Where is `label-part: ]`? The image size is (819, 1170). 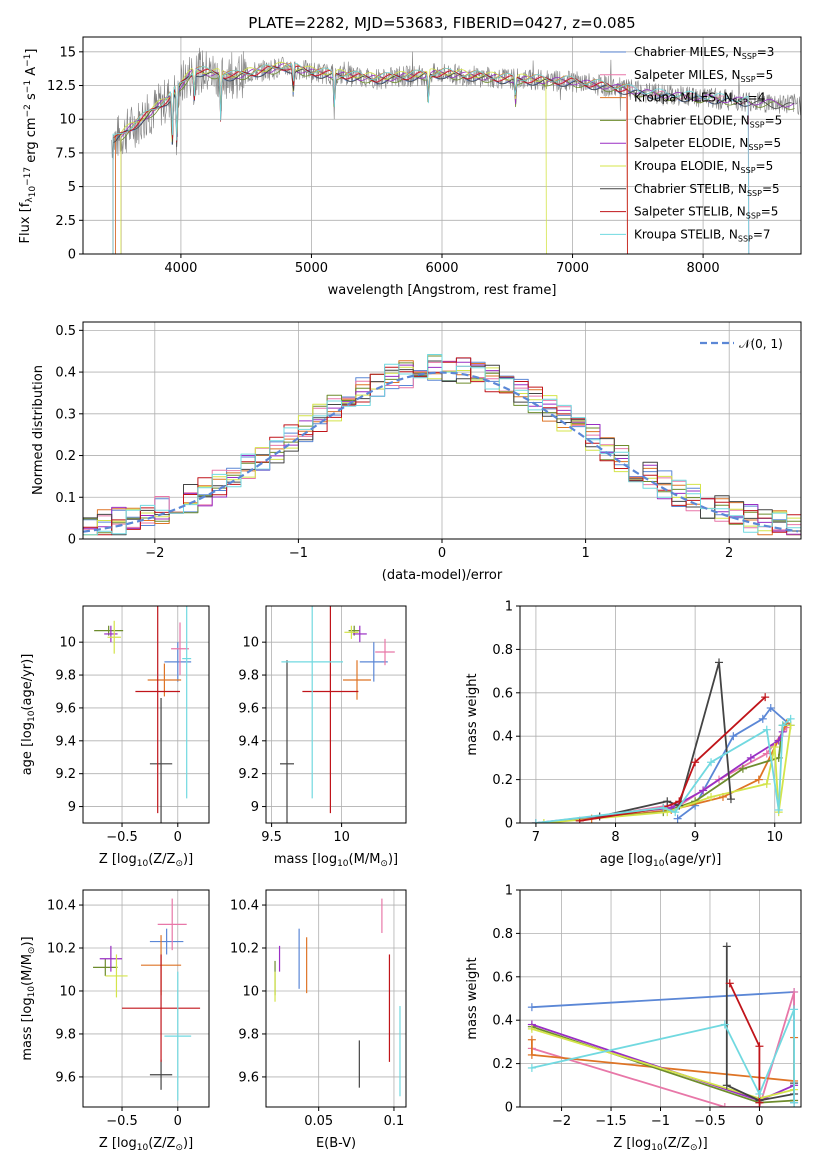
label-part: ] is located at coordinates (31, 51).